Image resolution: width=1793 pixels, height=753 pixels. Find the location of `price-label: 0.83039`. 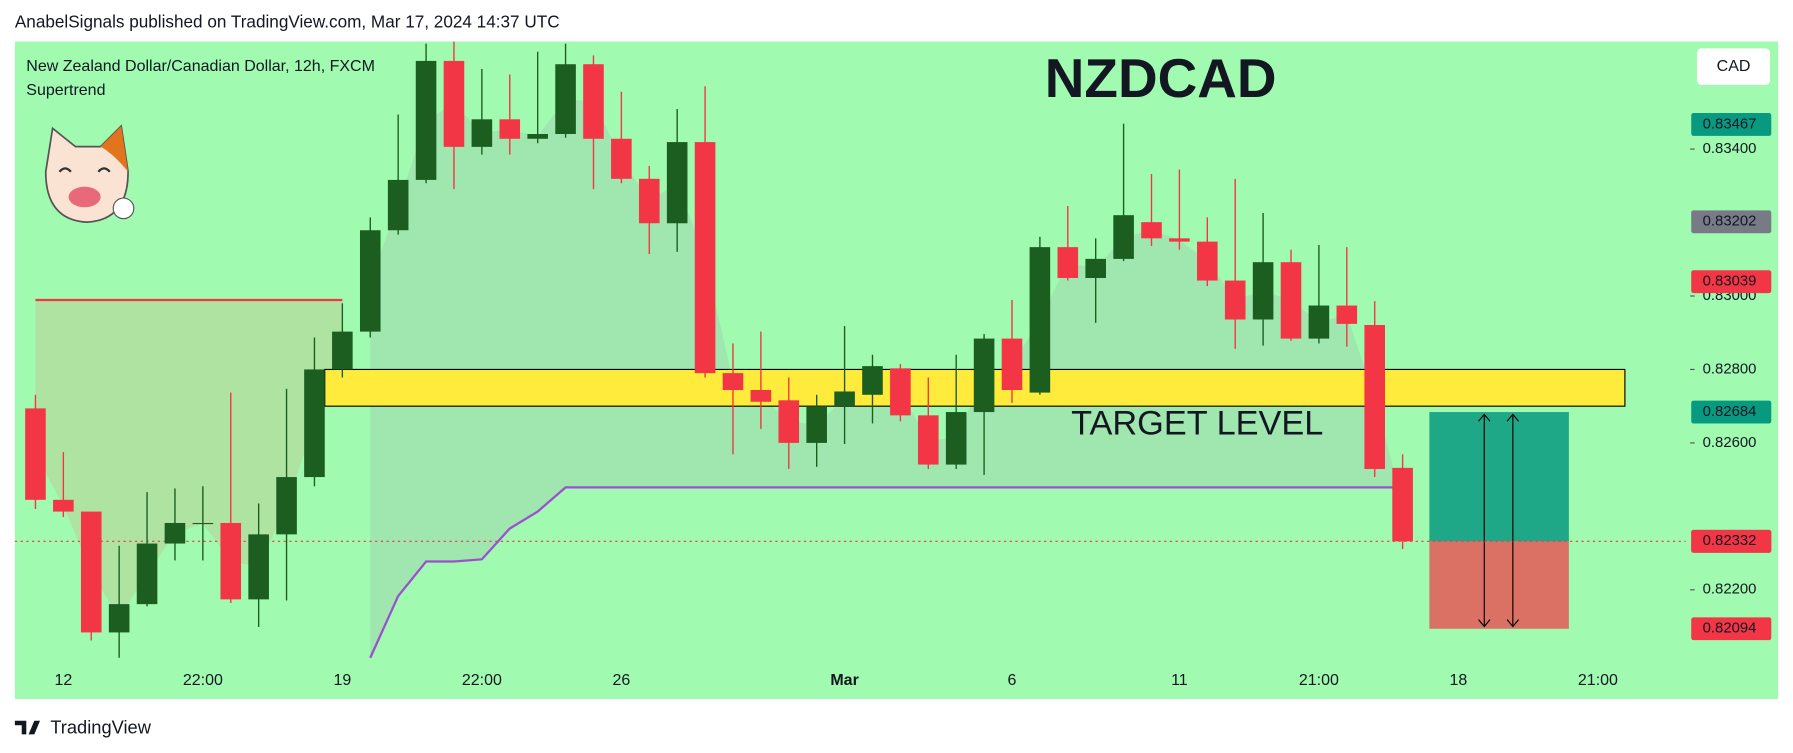

price-label: 0.83039 is located at coordinates (1730, 282).